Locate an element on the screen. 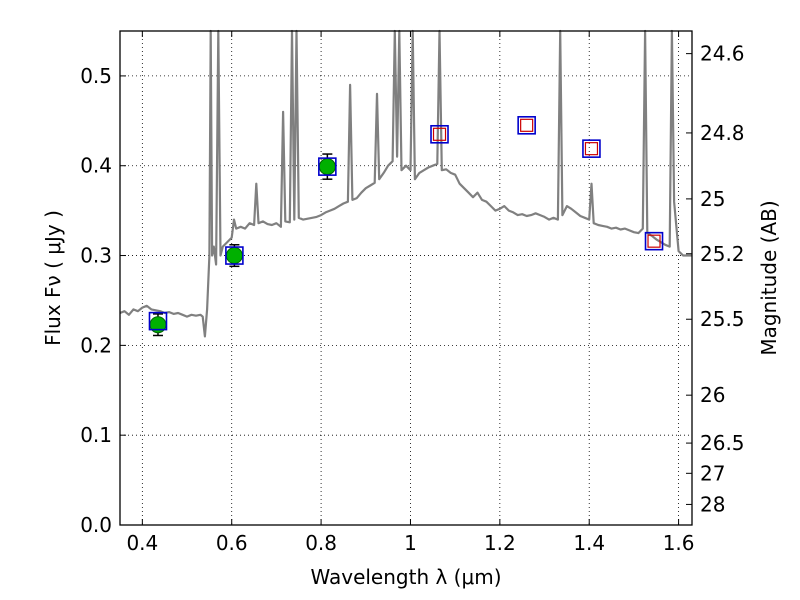 The height and width of the screenshot is (600, 800). y-tick-label: 0.0 is located at coordinates (96, 525).